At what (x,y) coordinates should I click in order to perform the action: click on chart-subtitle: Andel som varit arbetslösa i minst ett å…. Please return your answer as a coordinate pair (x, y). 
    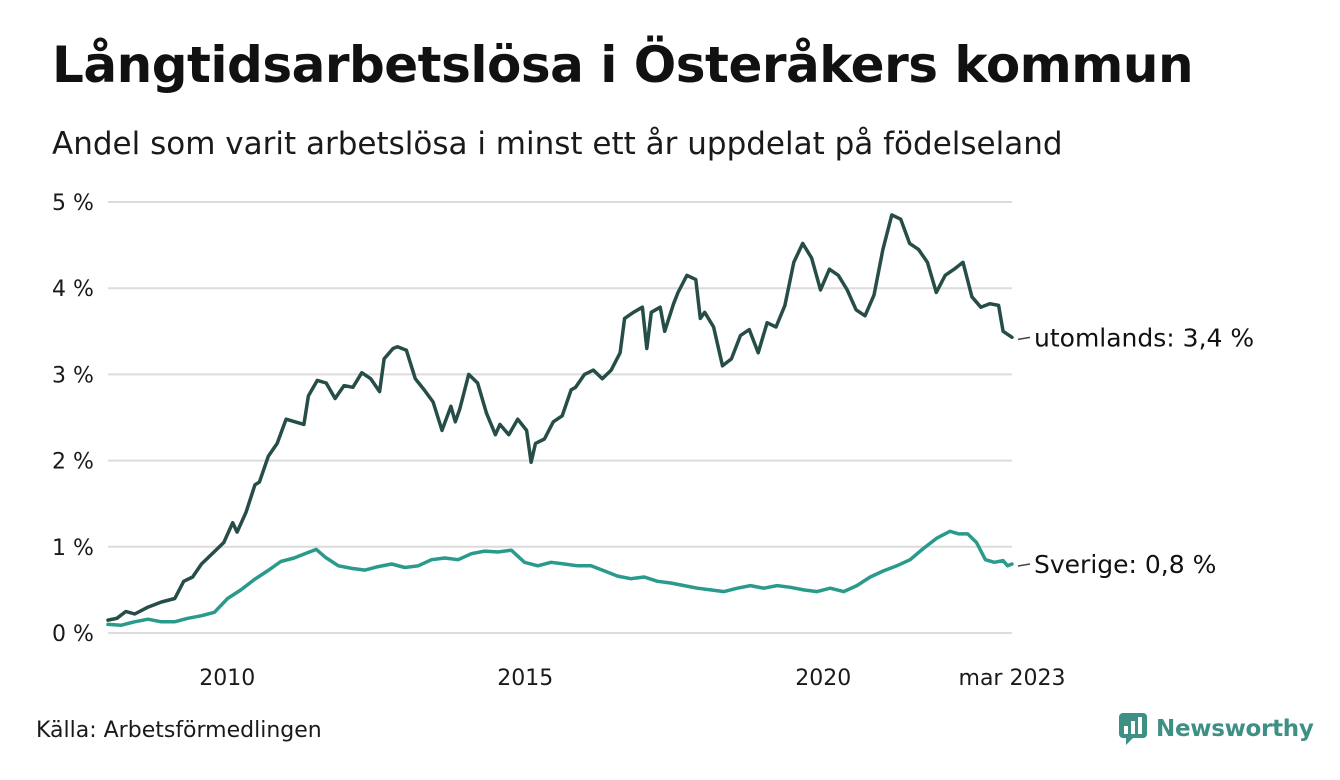
    Looking at the image, I should click on (557, 144).